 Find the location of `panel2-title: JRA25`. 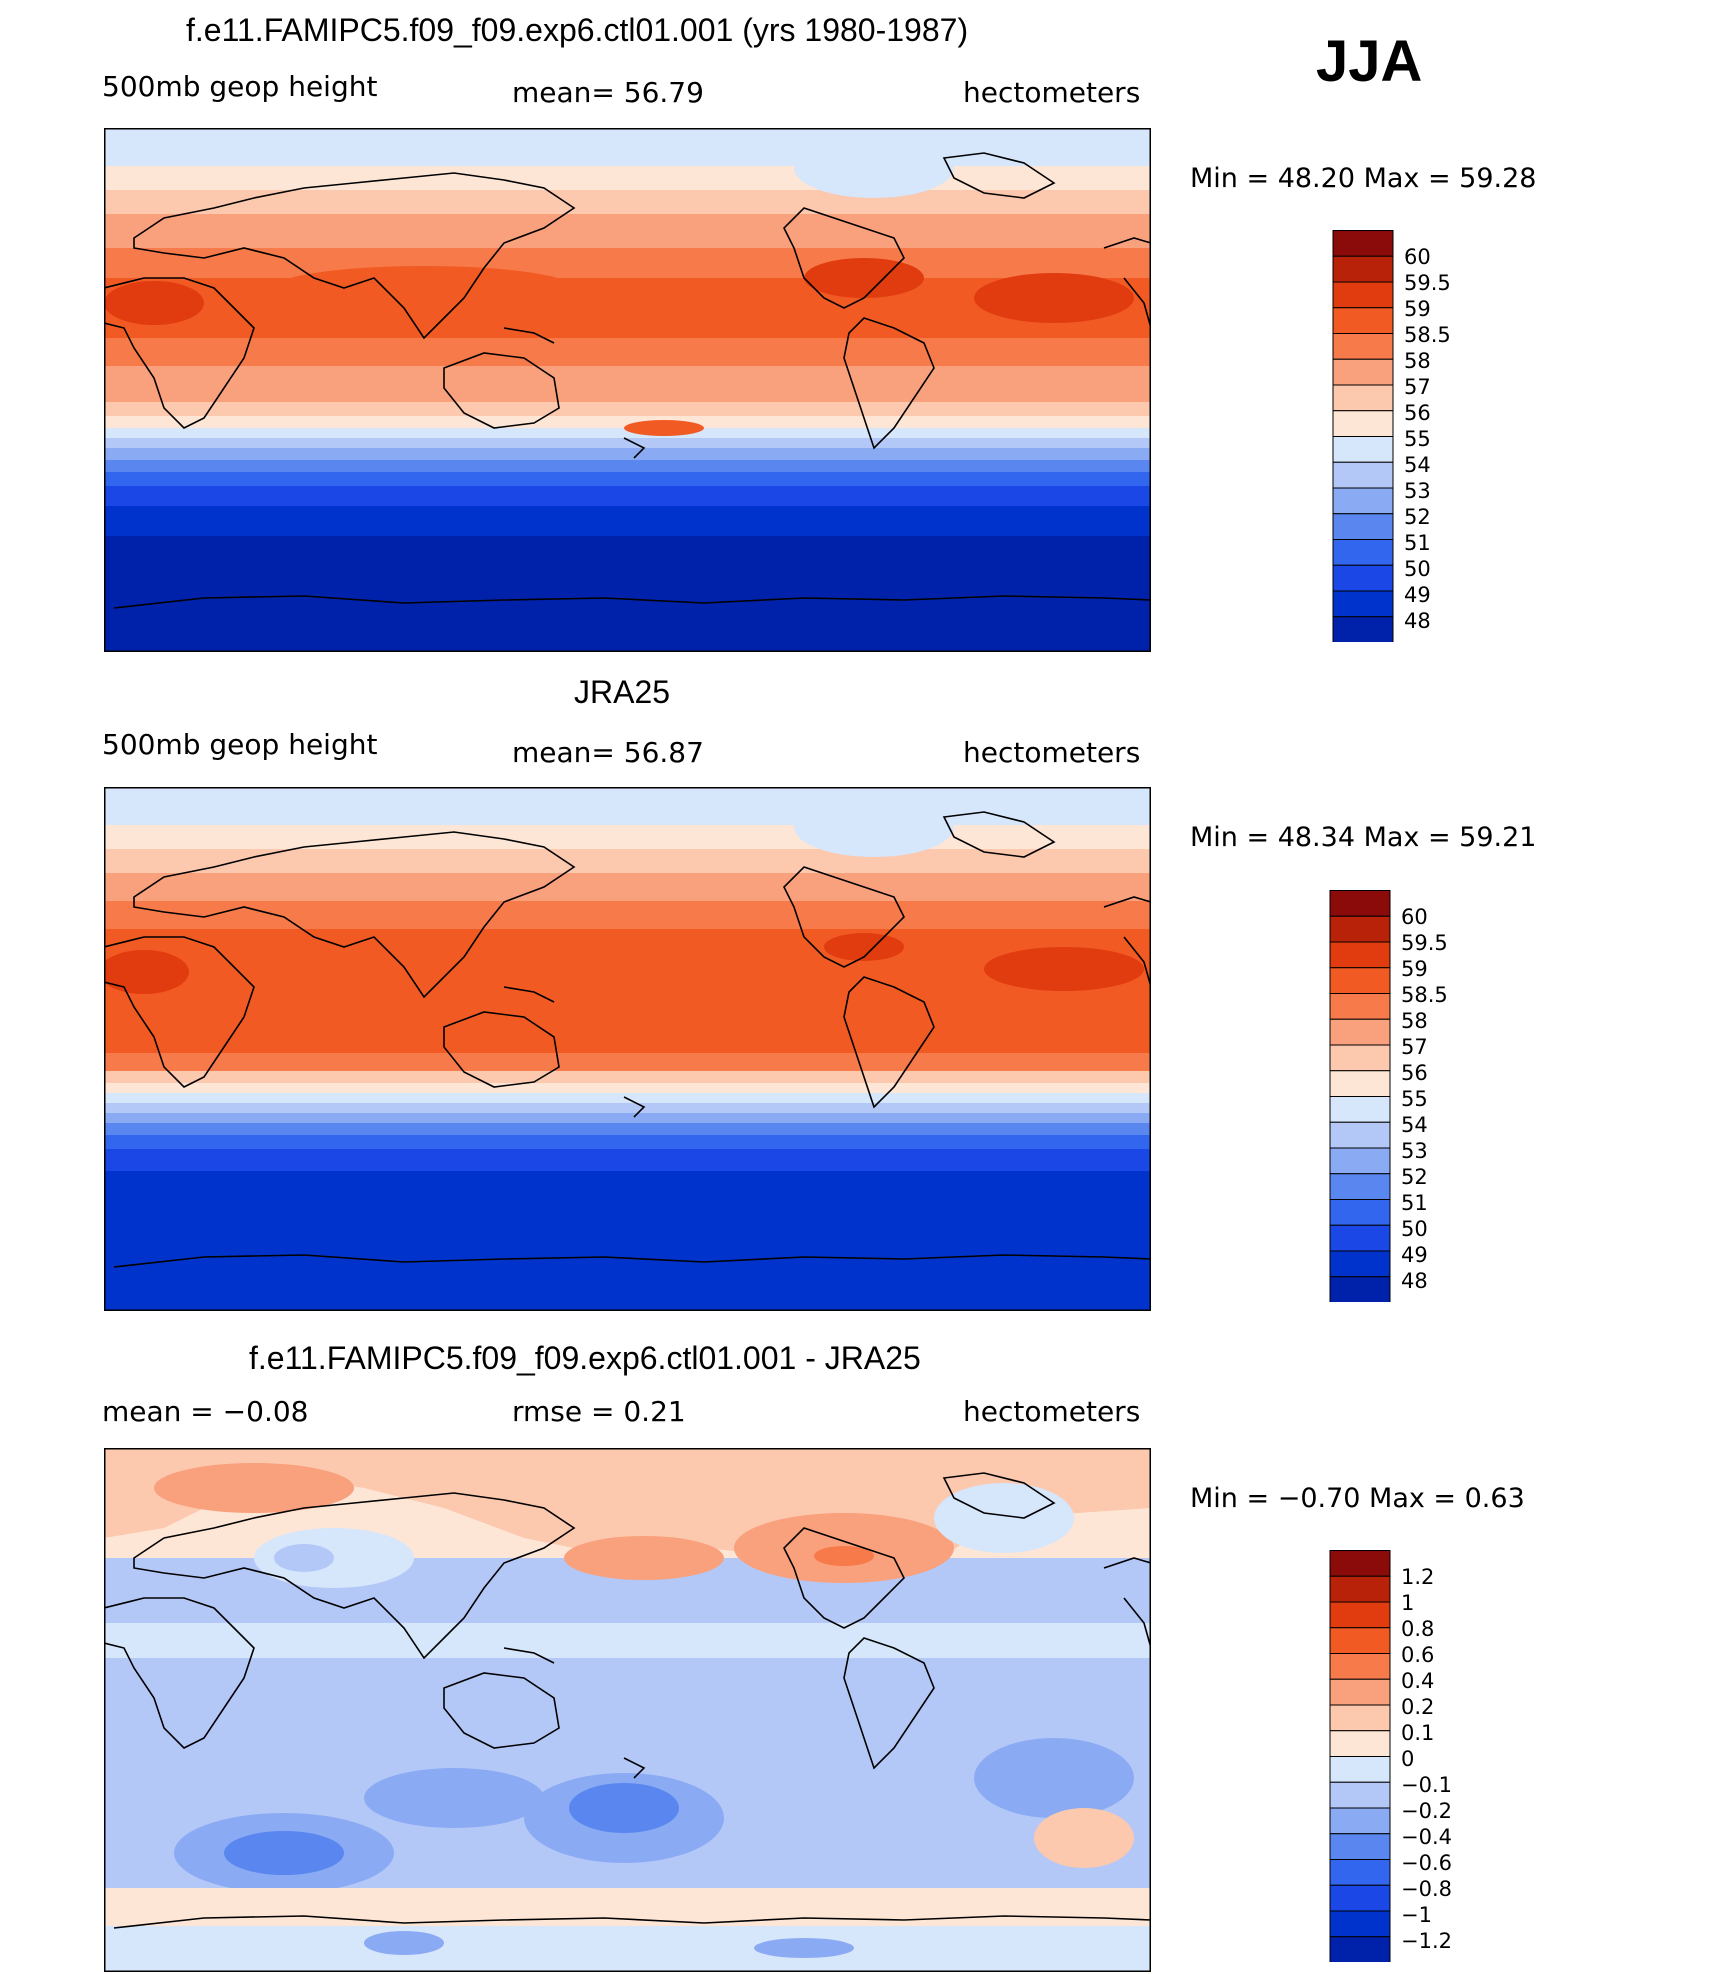

panel2-title: JRA25 is located at coordinates (622, 692).